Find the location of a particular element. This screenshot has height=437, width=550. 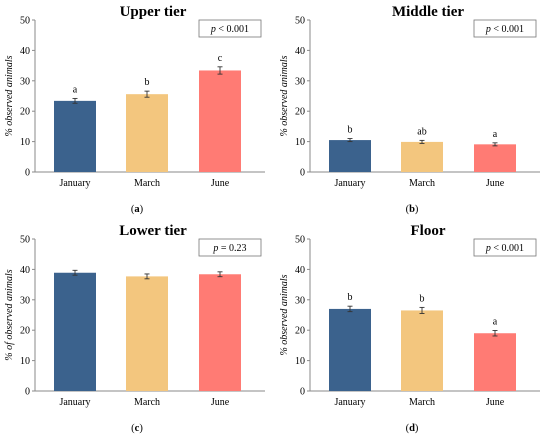

chart-title: Upper tier is located at coordinates (153, 12).